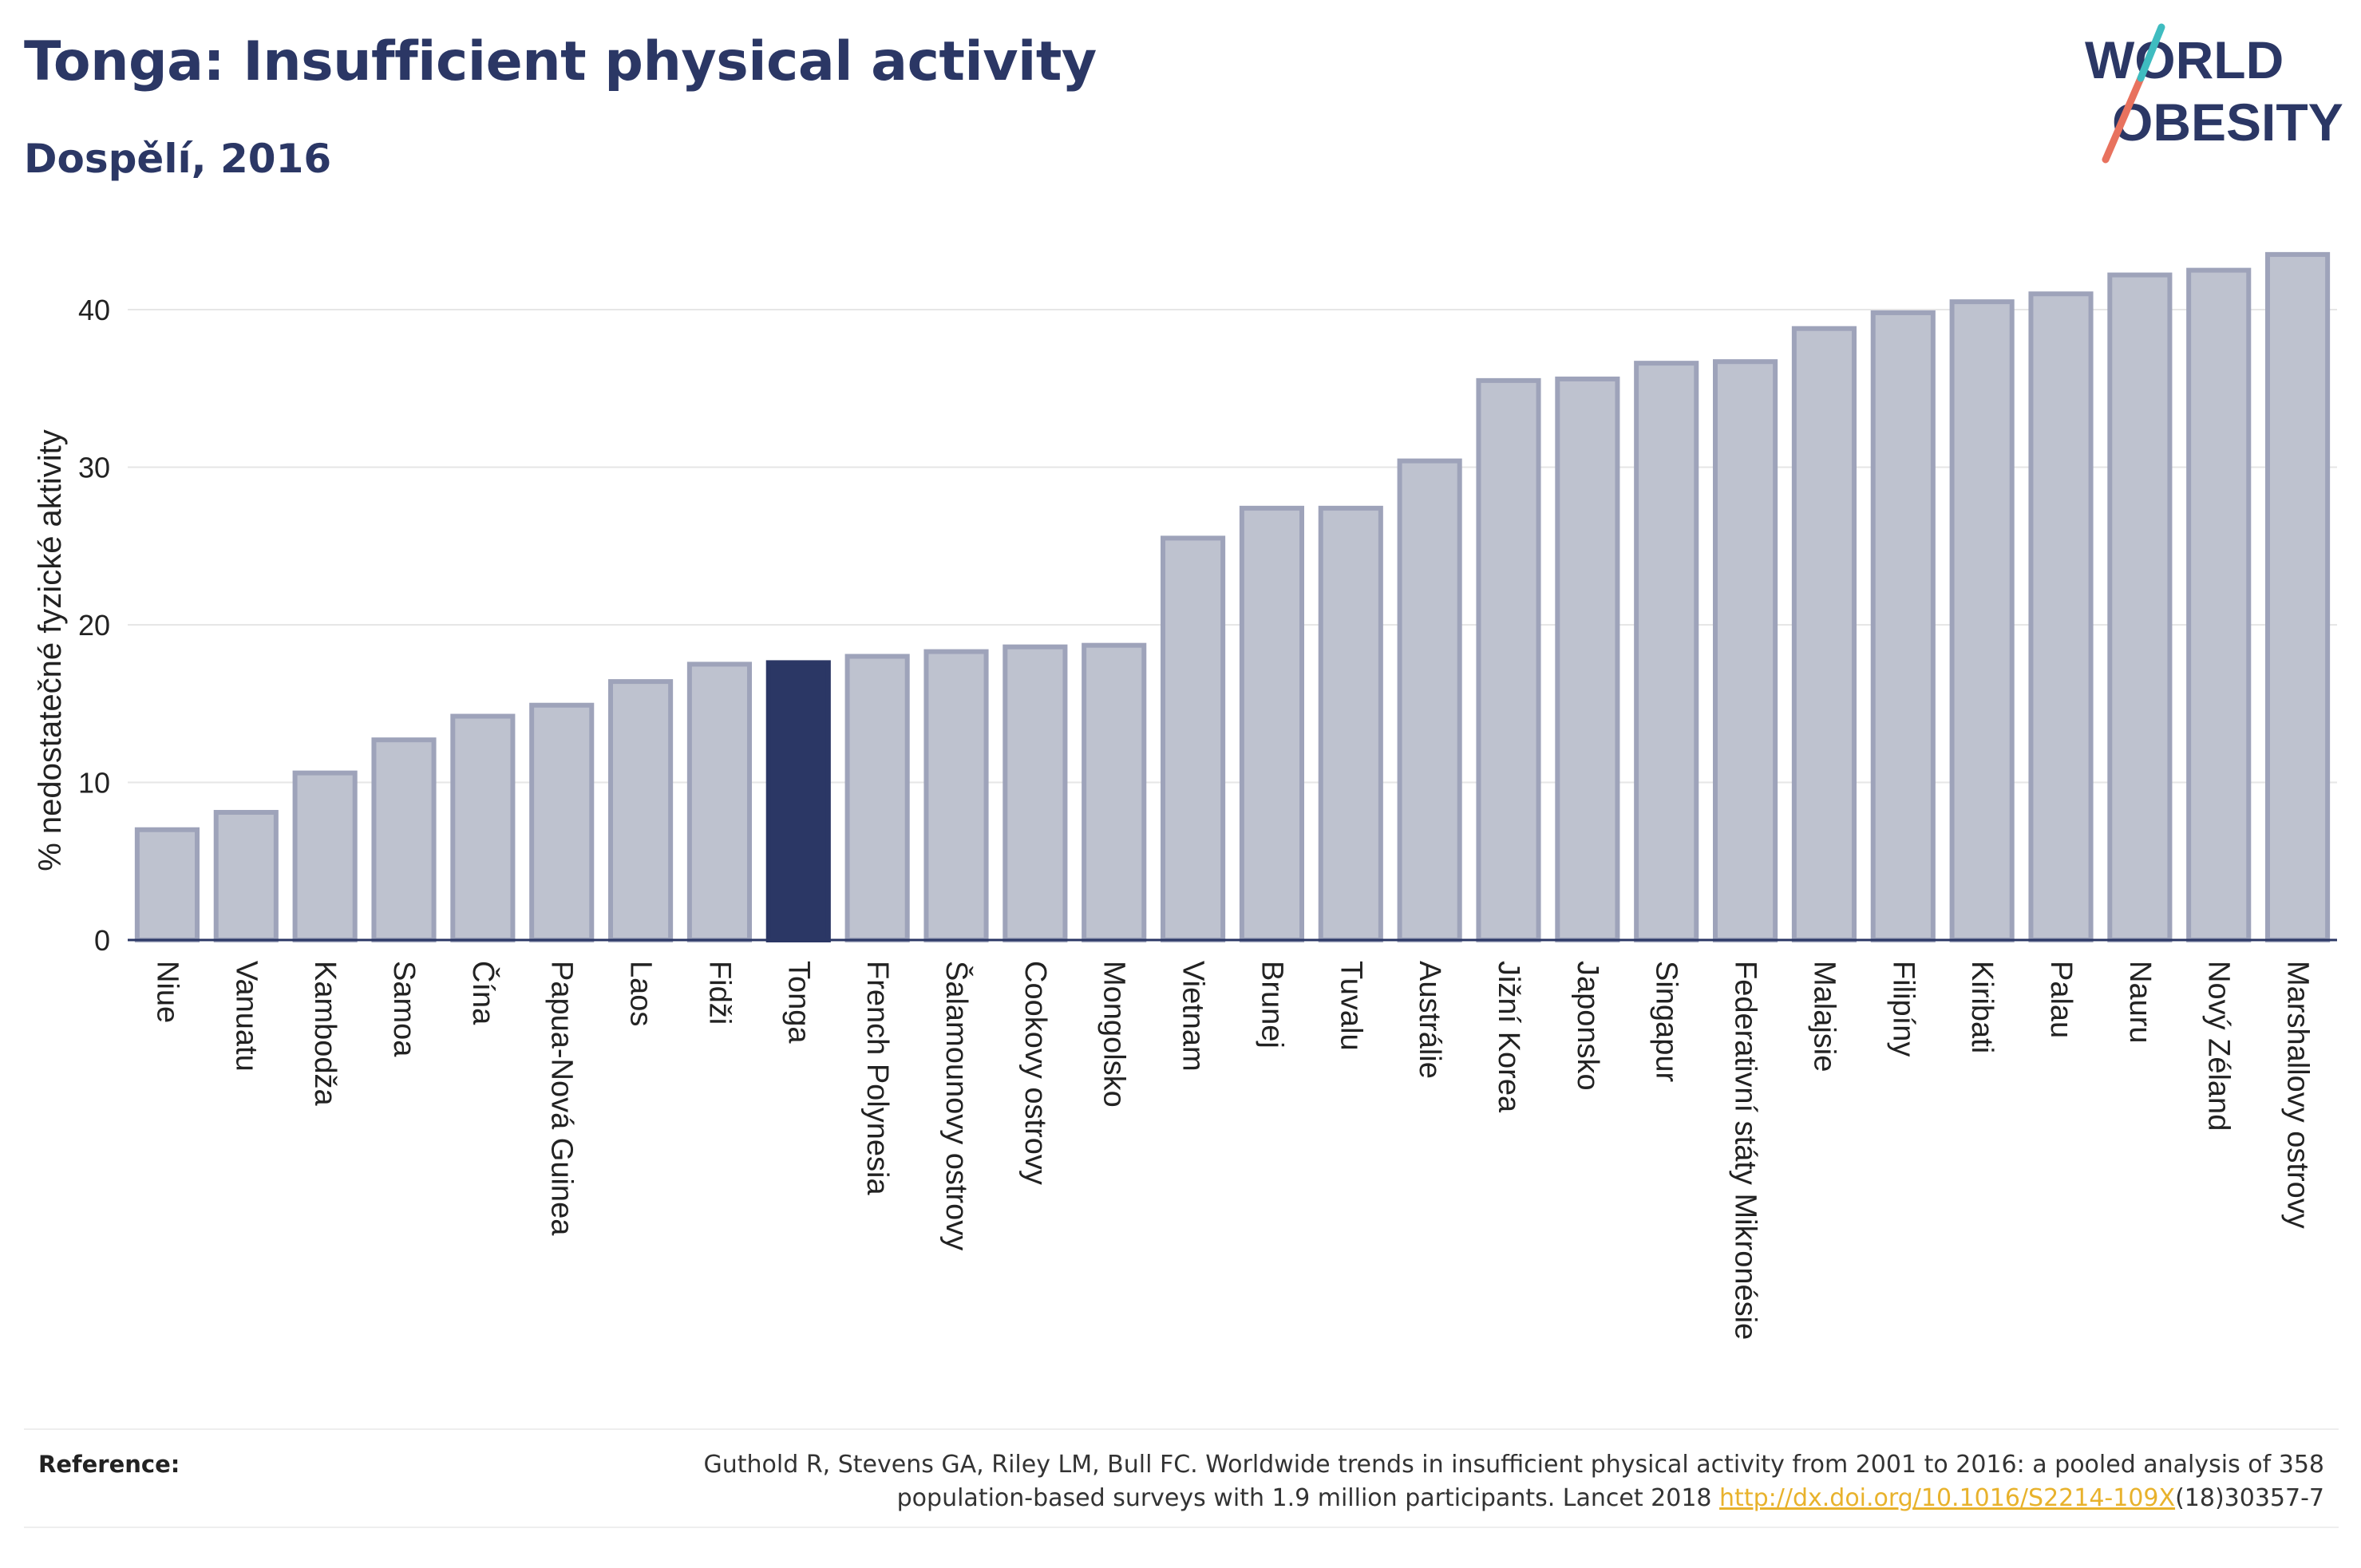  Describe the element at coordinates (483, 827) in the screenshot. I see `bar--na` at that location.